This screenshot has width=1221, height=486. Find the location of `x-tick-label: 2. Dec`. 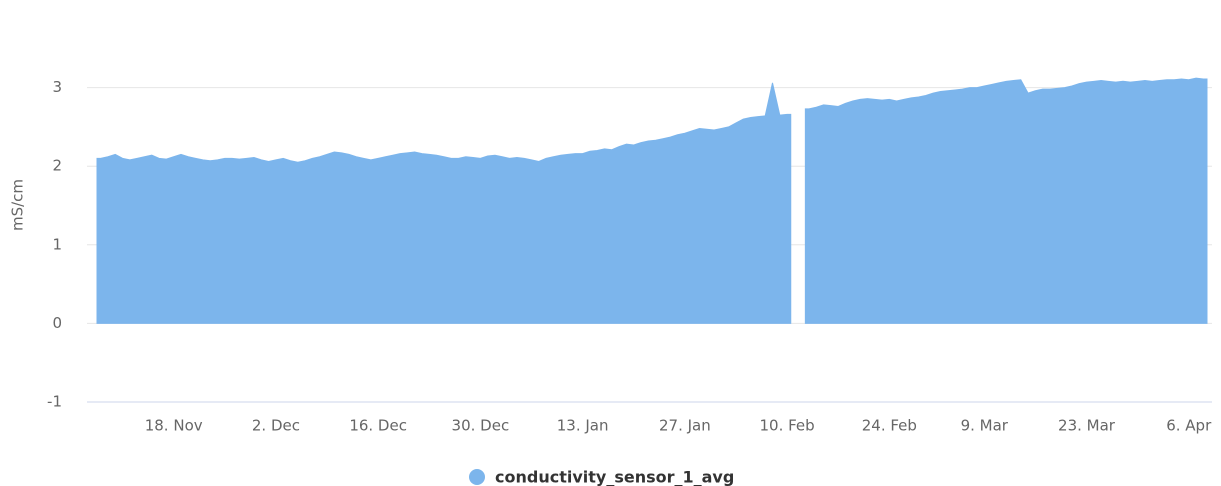

x-tick-label: 2. Dec is located at coordinates (276, 426).